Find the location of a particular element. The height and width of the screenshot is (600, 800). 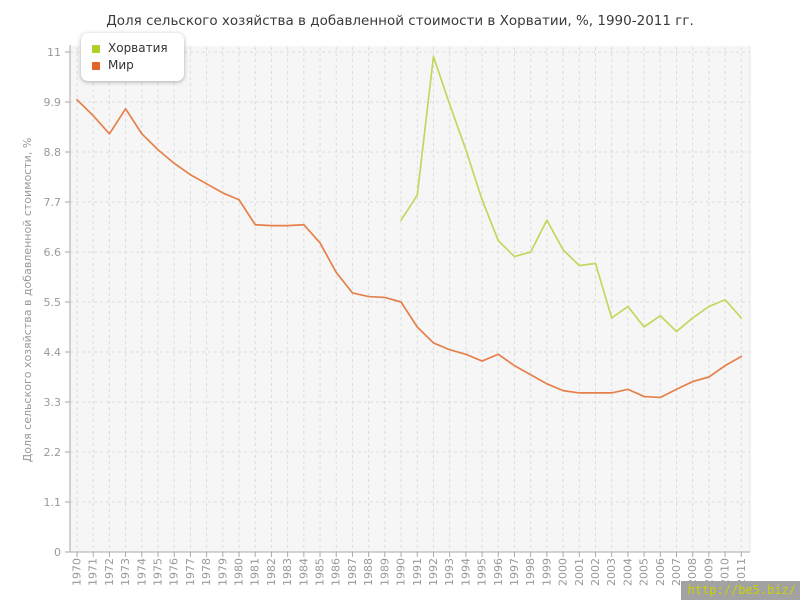

x-tick-label: 2007 is located at coordinates (676, 572).